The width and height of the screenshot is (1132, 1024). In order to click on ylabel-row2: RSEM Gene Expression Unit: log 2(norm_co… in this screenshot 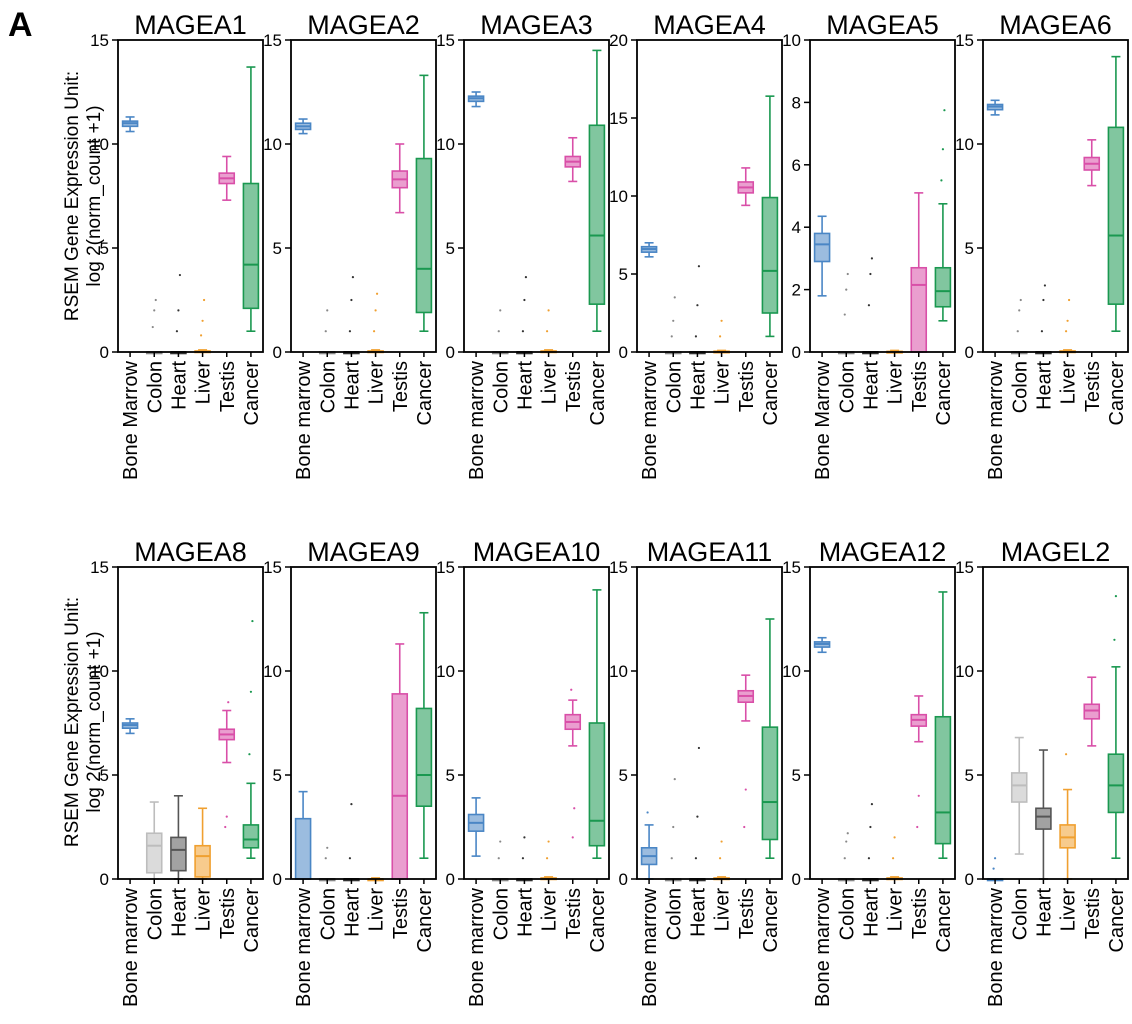, I will do `click(83, 722)`.